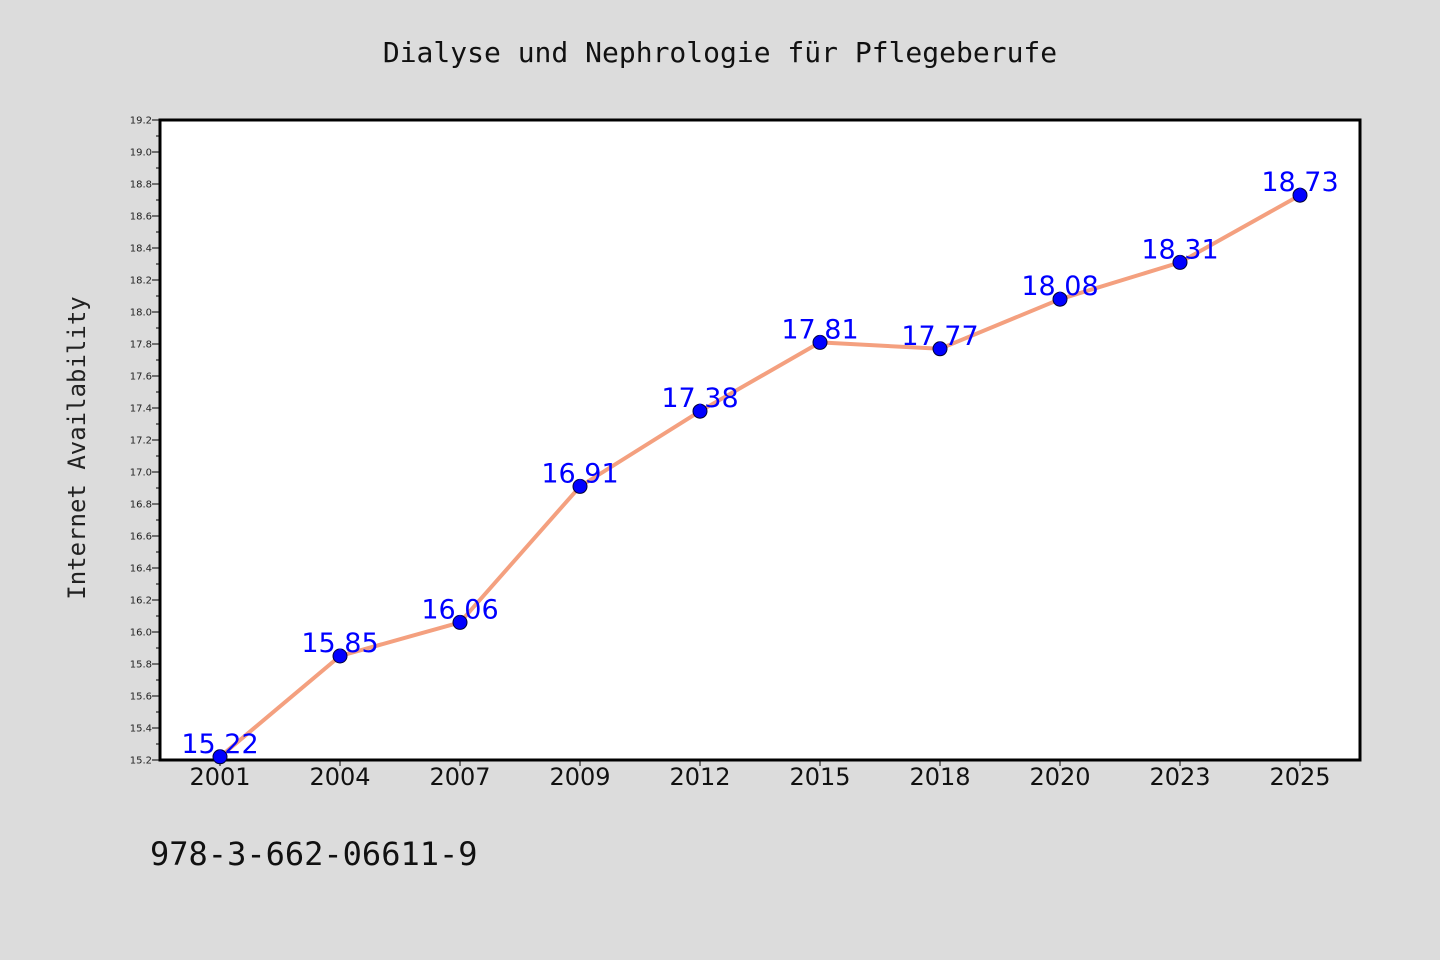 This screenshot has height=960, width=1440. Describe the element at coordinates (1059, 777) in the screenshot. I see `x-tick-label: 2020` at that location.